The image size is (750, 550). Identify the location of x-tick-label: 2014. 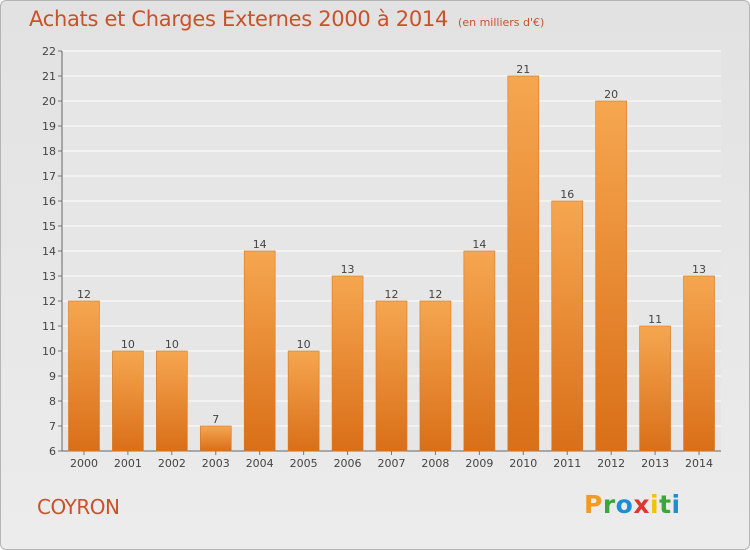
(699, 463).